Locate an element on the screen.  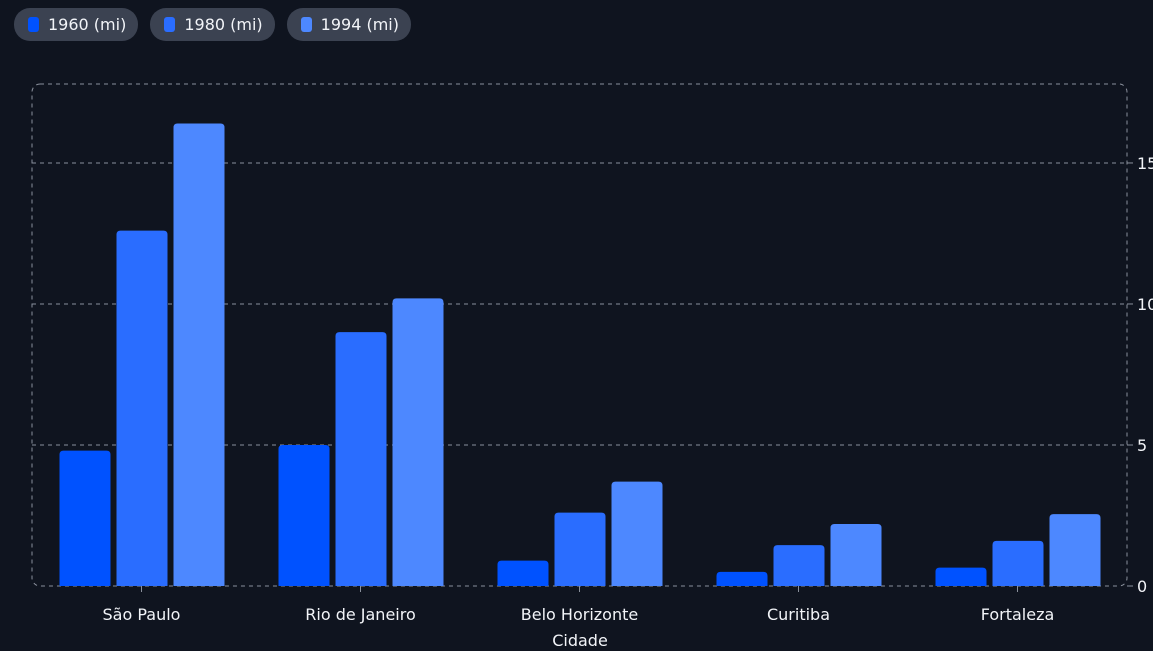
legend-label-1980: 1980 (mi) is located at coordinates (223, 24).